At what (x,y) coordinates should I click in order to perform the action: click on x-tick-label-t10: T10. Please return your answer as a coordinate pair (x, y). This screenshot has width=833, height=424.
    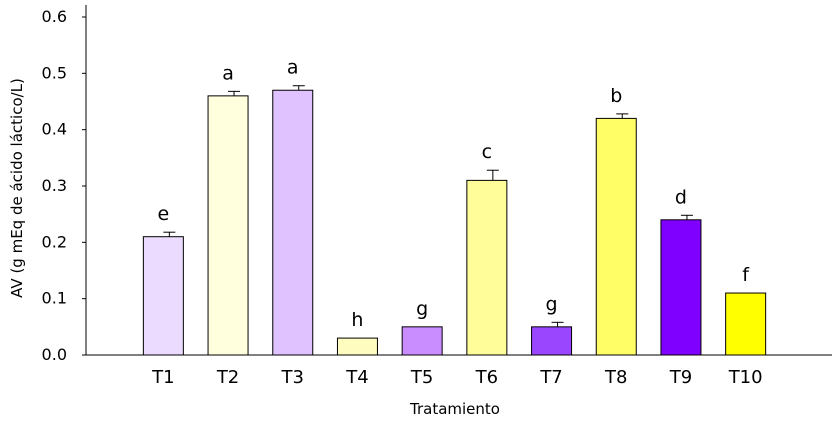
    Looking at the image, I should click on (745, 377).